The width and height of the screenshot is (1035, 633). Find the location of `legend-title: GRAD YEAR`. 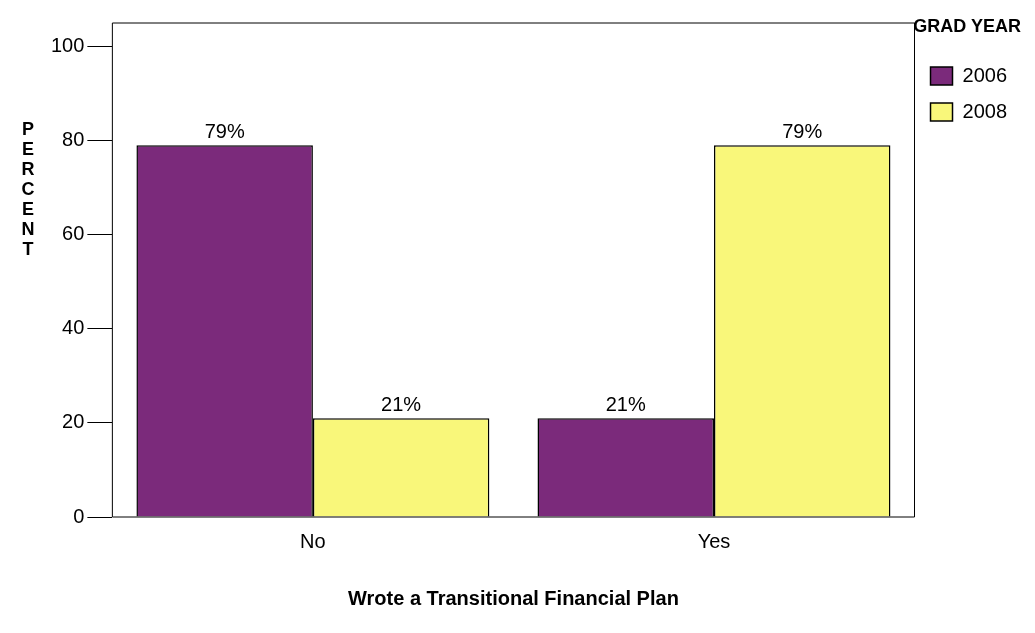

legend-title: GRAD YEAR is located at coordinates (967, 25).